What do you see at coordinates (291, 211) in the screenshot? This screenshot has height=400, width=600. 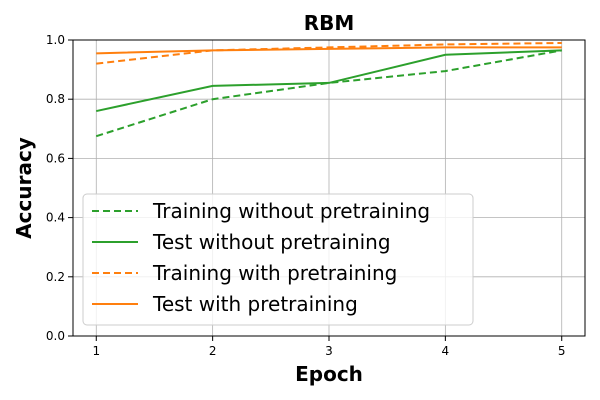 I see `legend-label-1: Training without pretraining` at bounding box center [291, 211].